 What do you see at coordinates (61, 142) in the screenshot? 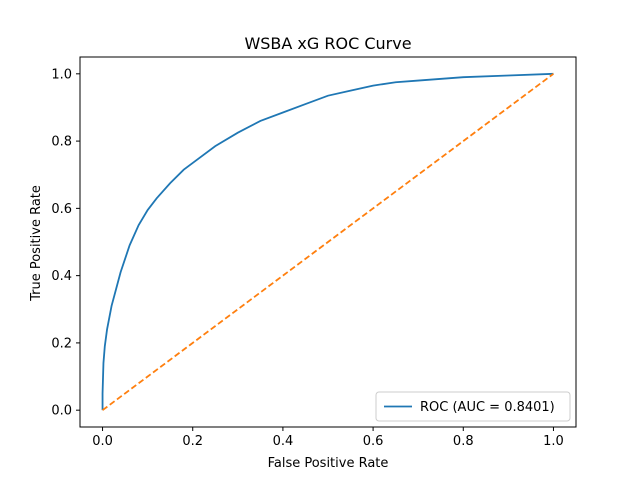
I see `y-tick-label: 0.8` at bounding box center [61, 142].